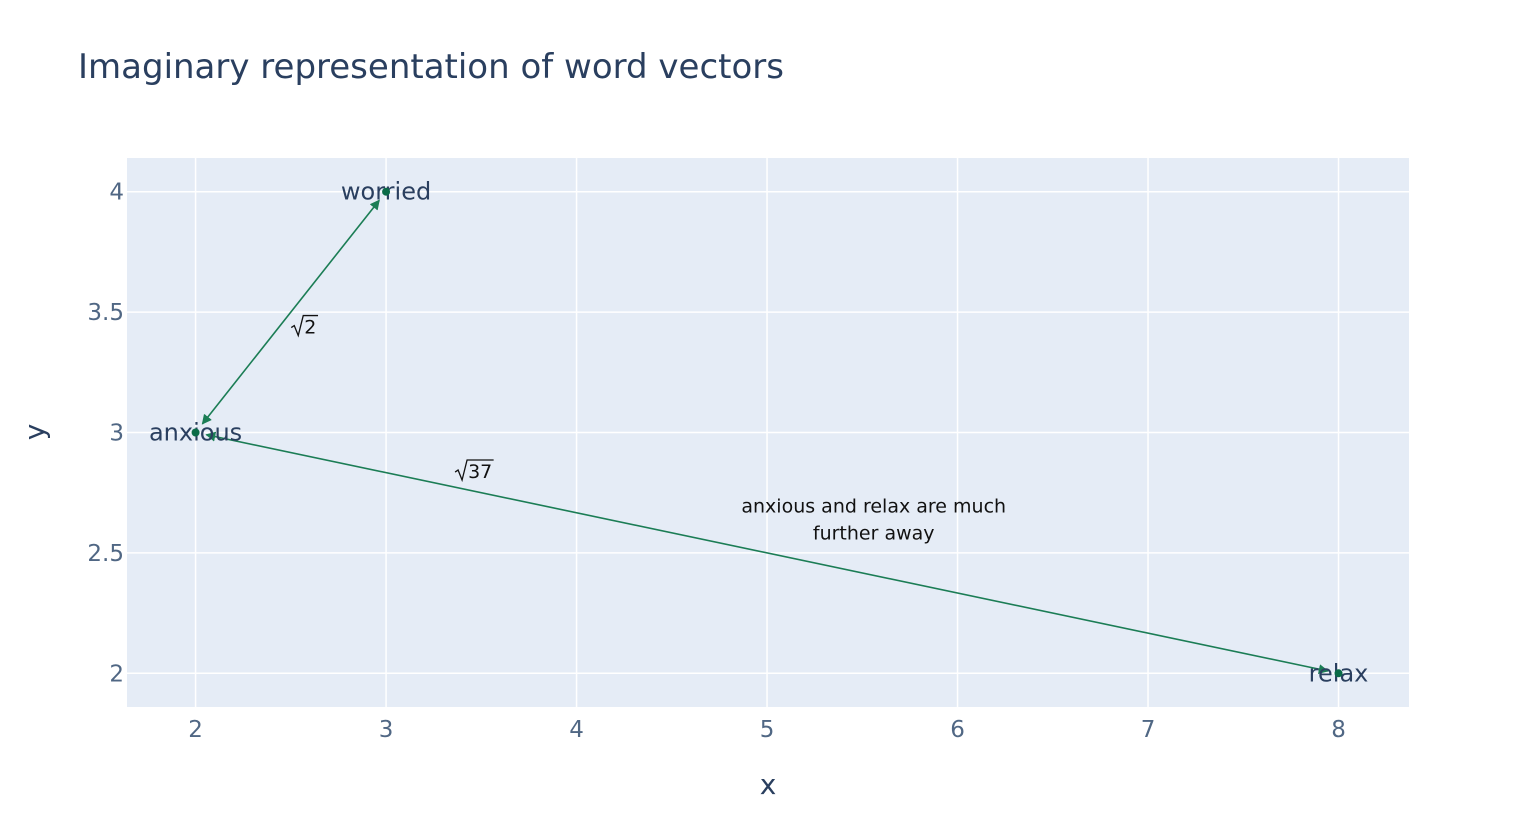  Describe the element at coordinates (768, 784) in the screenshot. I see `x-axis-title: x` at that location.